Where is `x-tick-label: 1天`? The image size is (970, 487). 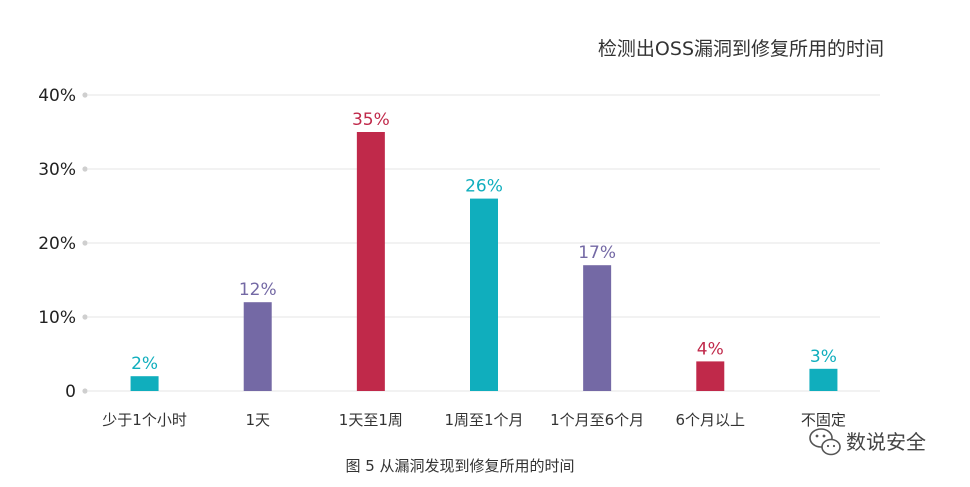
x-tick-label: 1天 is located at coordinates (257, 420).